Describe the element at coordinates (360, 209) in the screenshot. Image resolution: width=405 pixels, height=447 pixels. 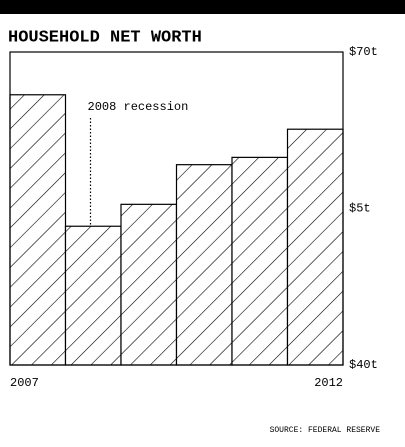
I see `y-tick-label: $5t` at that location.